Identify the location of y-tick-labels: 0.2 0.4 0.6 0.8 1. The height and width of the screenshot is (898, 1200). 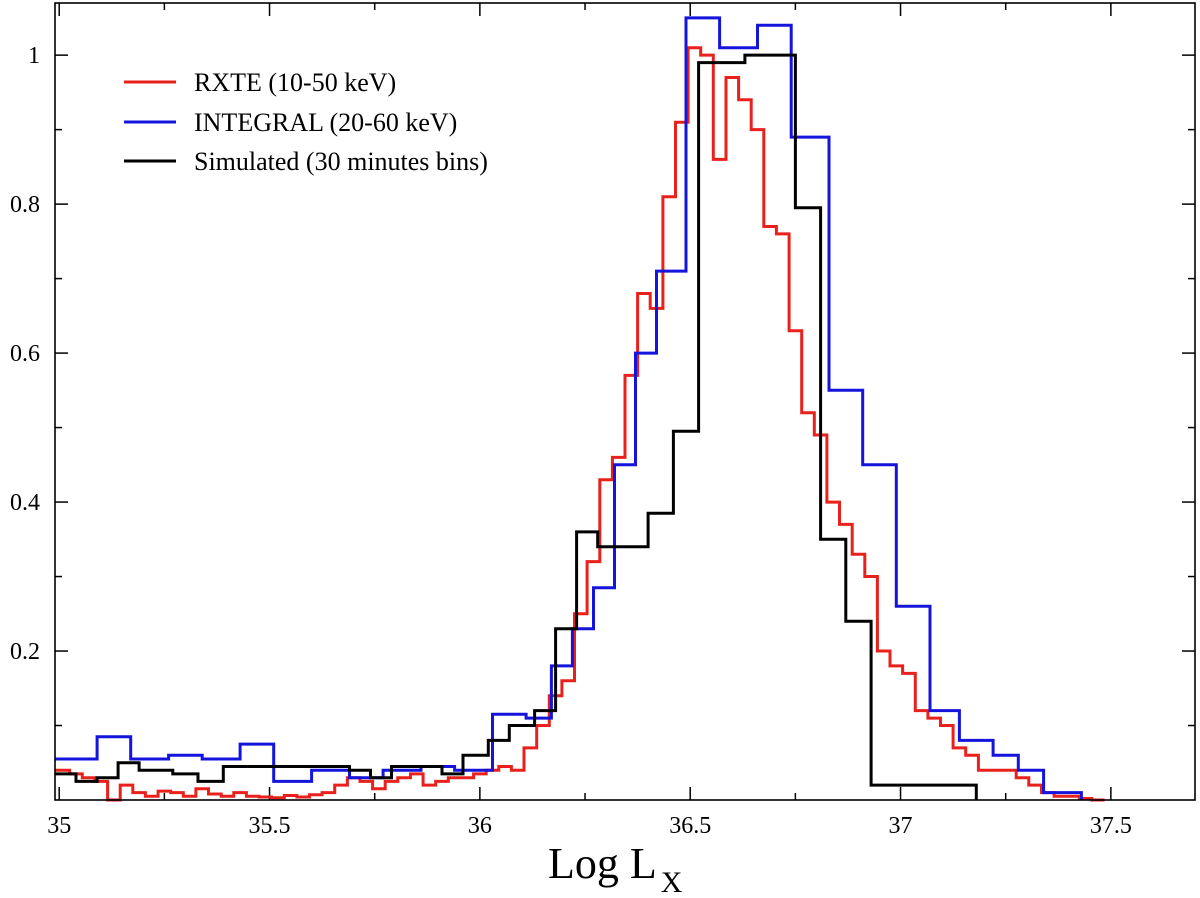
(25, 354).